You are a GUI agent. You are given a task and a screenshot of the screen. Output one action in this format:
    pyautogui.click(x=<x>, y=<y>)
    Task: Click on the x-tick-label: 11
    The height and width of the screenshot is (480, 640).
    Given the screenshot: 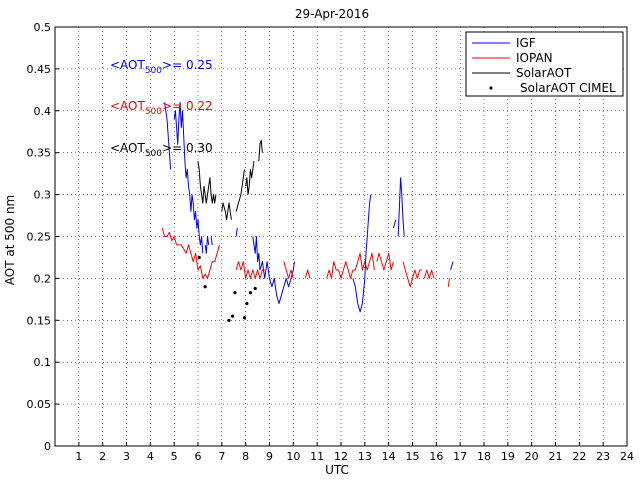 What is the action you would take?
    pyautogui.click(x=317, y=456)
    